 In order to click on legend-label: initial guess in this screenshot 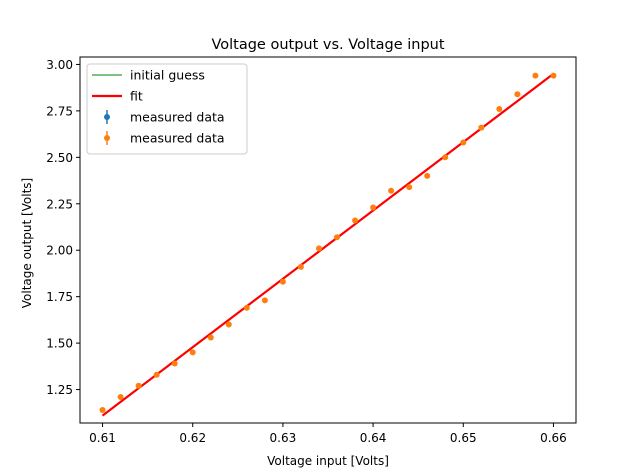, I will do `click(167, 75)`.